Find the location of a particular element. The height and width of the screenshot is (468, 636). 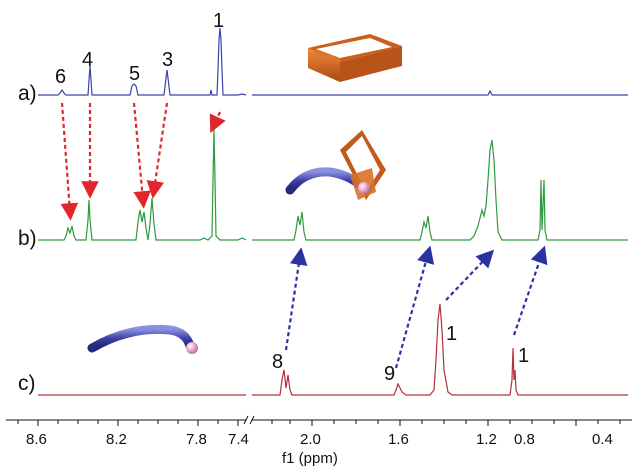

spectrum-b-label: b) is located at coordinates (27, 238).